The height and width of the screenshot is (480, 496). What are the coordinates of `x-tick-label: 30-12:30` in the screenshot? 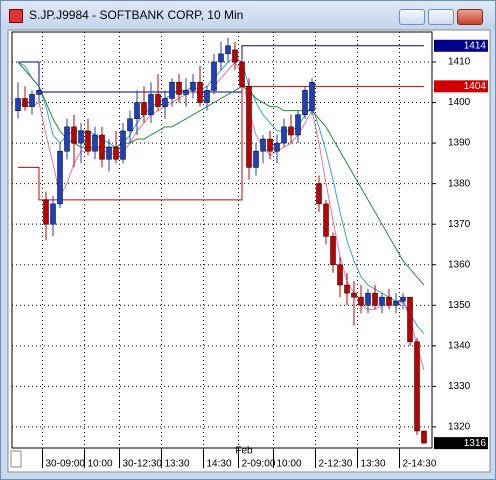 It's located at (143, 464).